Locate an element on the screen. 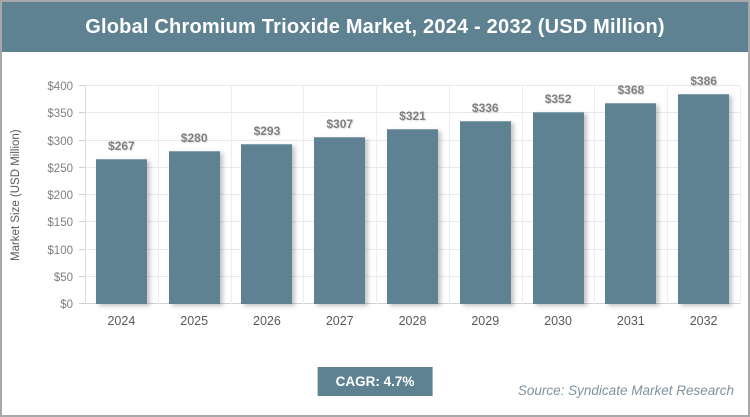 This screenshot has width=750, height=417. bar-2031 is located at coordinates (631, 203).